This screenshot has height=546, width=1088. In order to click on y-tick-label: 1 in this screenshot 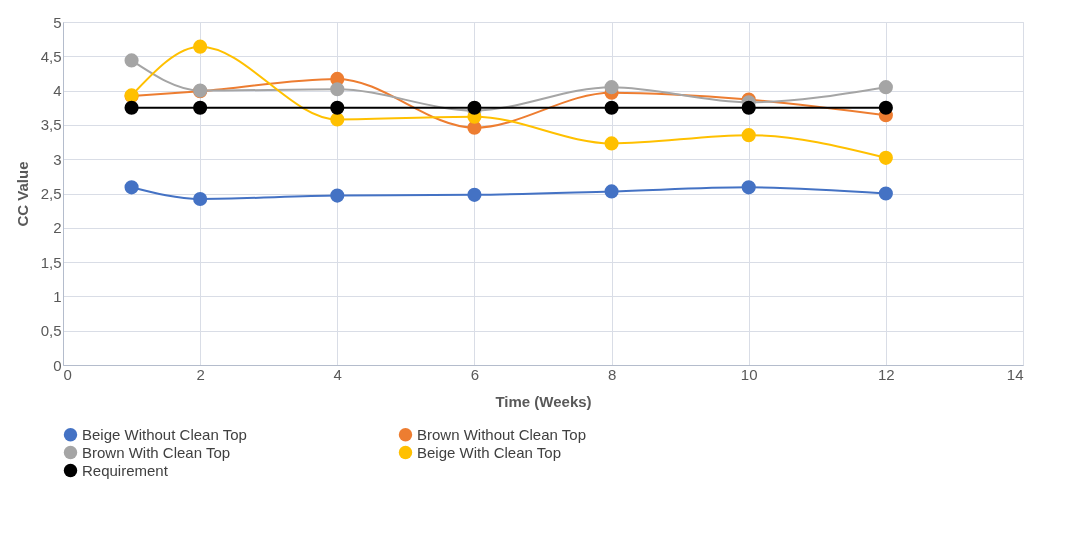, I will do `click(57, 296)`.